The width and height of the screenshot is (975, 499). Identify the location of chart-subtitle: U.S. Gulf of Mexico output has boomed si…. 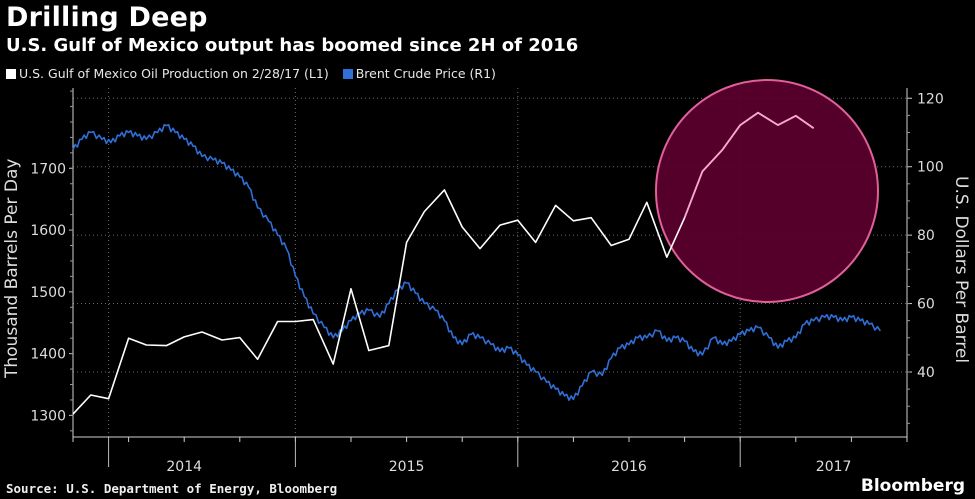
(292, 45).